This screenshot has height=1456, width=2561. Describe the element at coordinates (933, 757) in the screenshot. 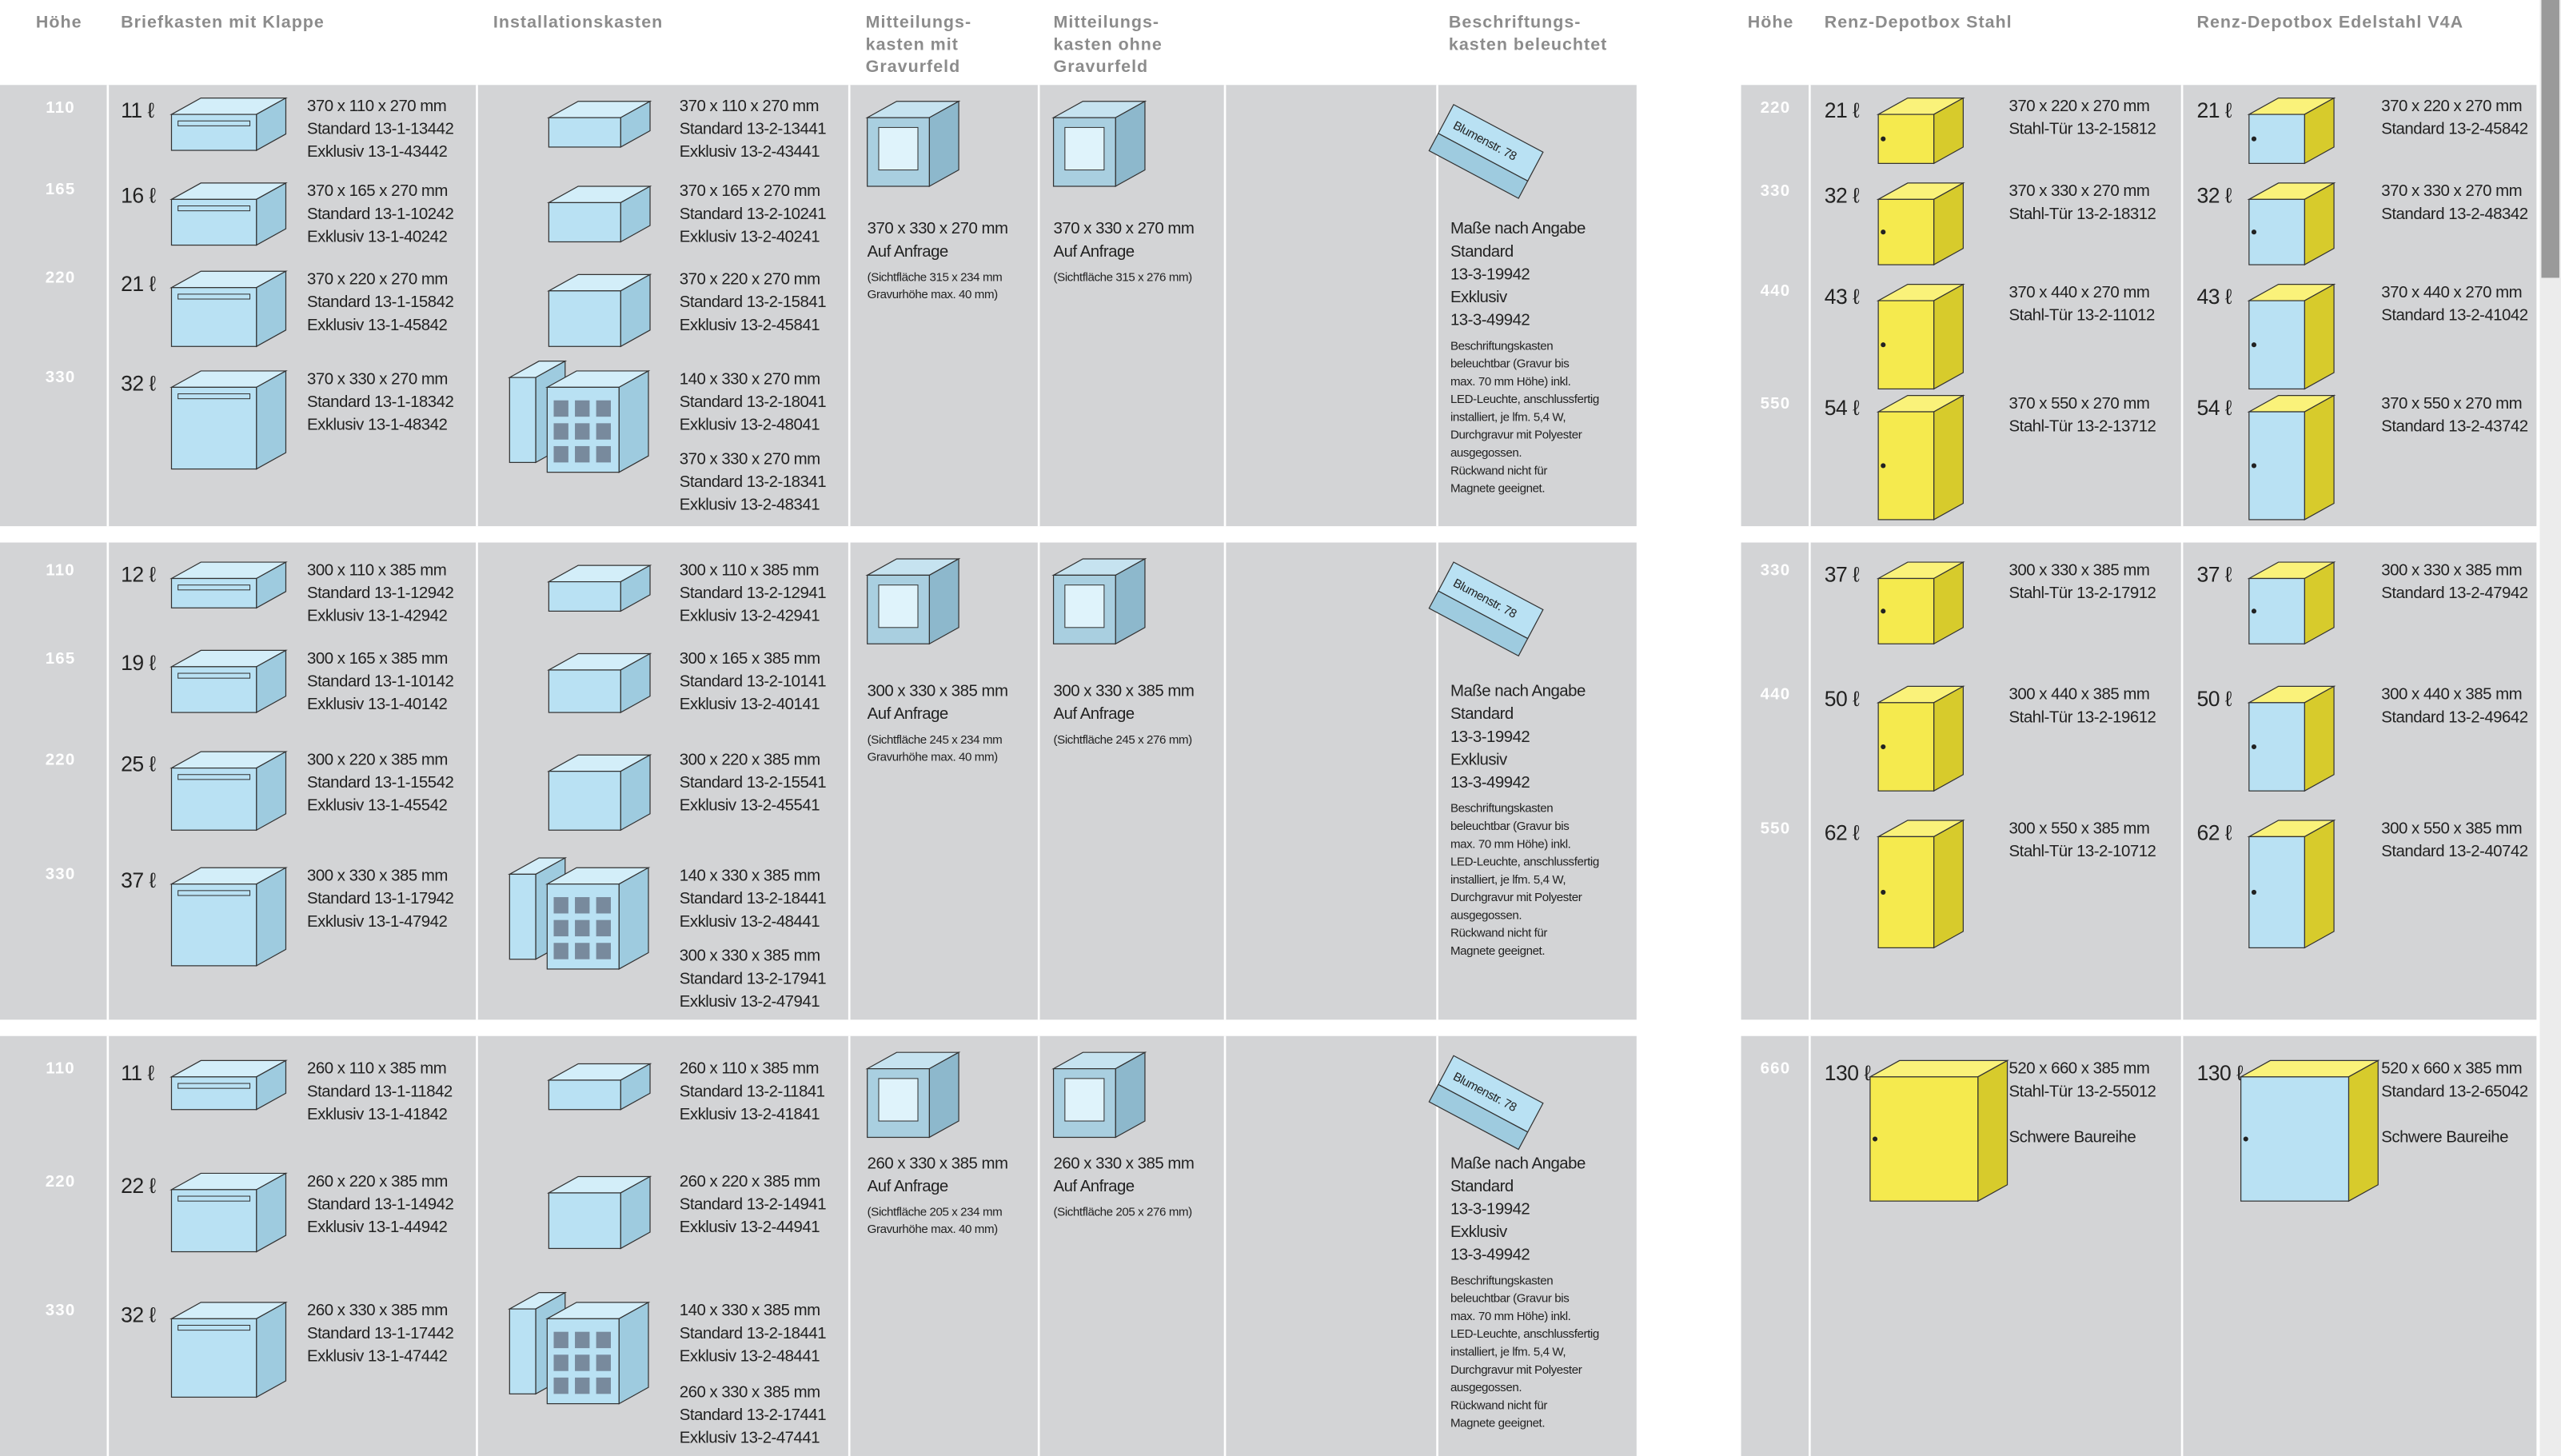

I see `item-note: Gravurhöhe max. 40 mm)` at that location.